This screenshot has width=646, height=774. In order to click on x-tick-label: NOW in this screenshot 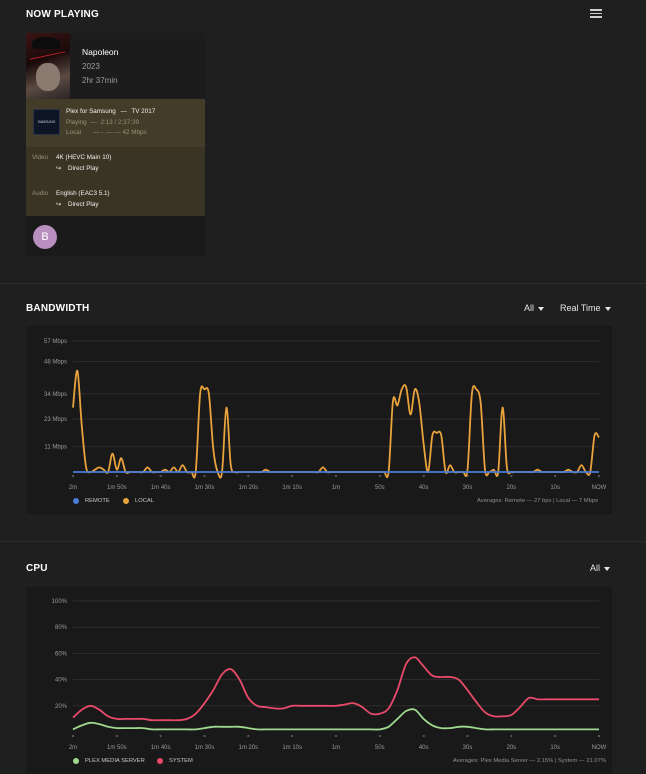, I will do `click(599, 488)`.